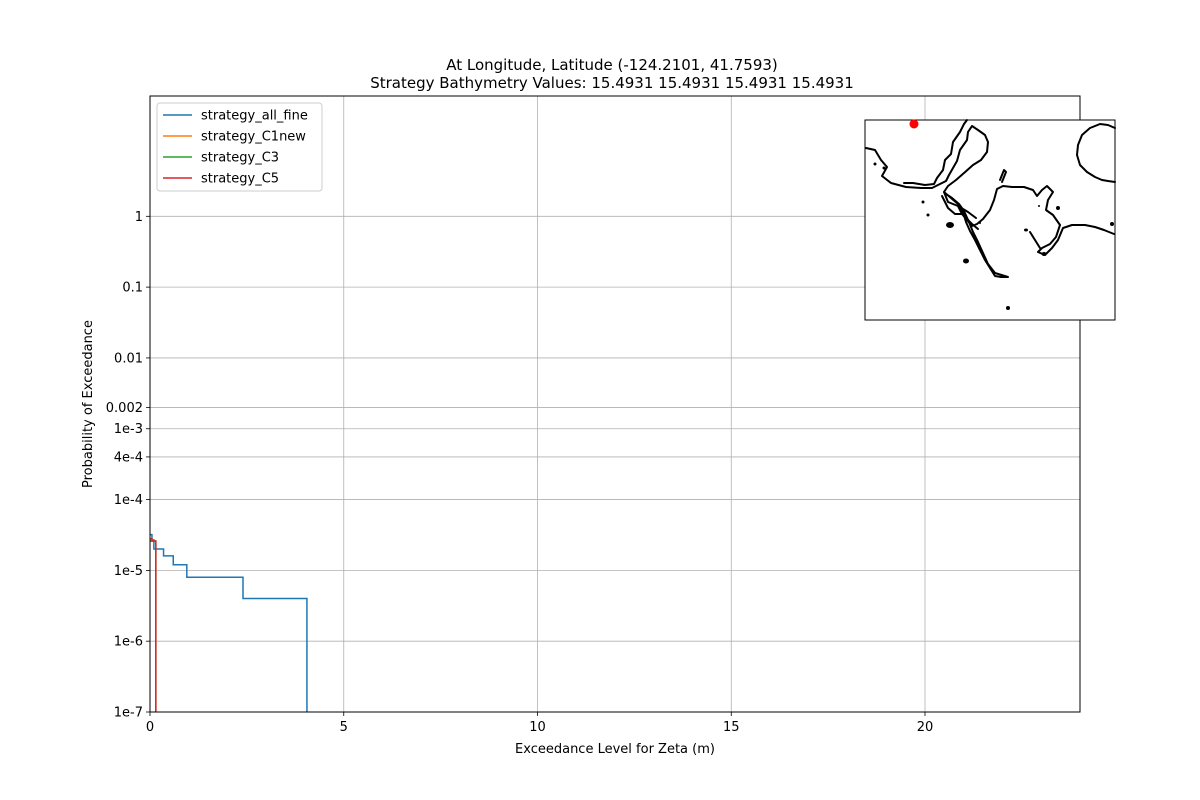  I want to click on y-tick-label: 0.002, so click(124, 408).